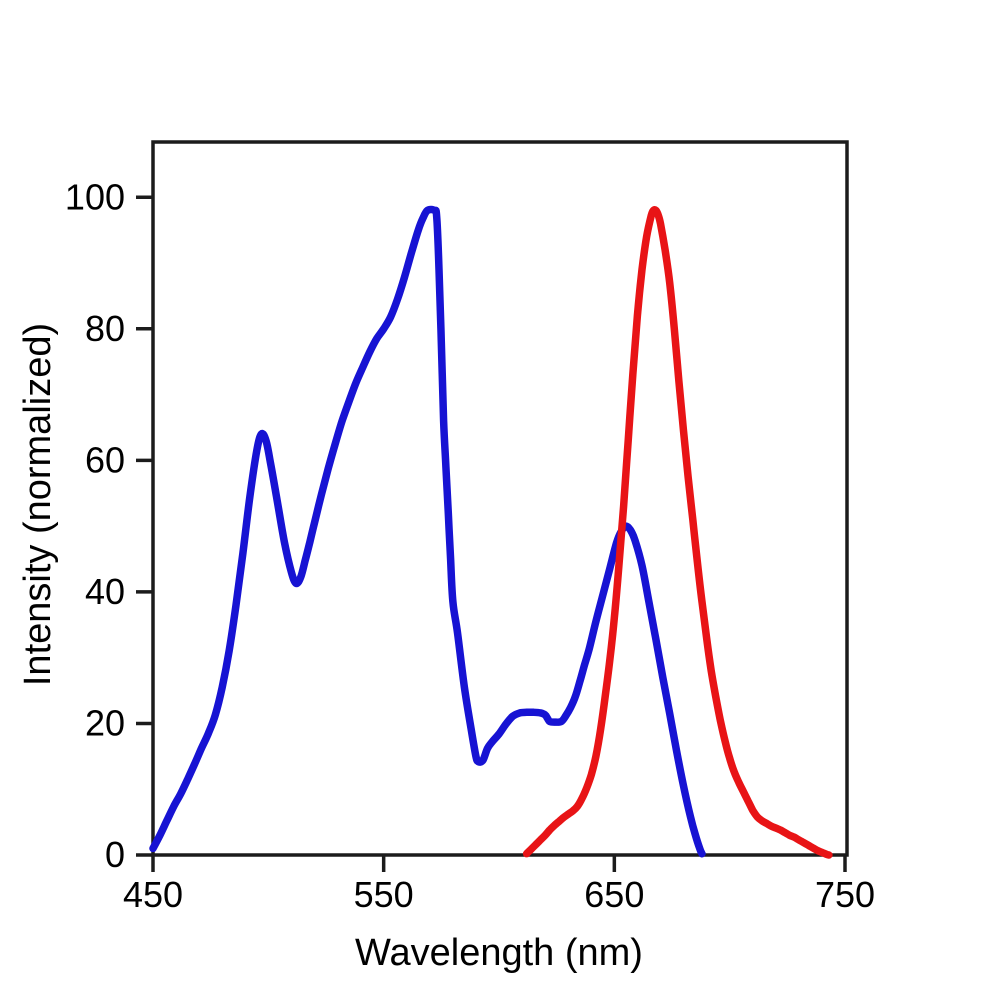 This screenshot has width=1000, height=1000. I want to click on y-tick-label: 80, so click(105, 328).